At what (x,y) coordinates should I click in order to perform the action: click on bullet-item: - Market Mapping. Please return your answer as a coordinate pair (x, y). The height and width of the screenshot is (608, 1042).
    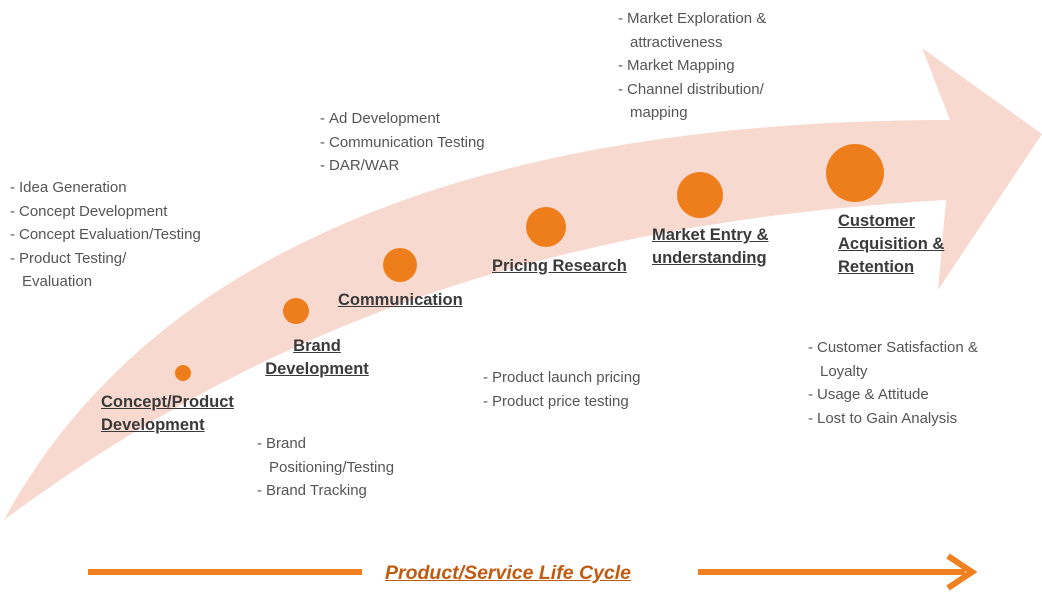
    Looking at the image, I should click on (676, 65).